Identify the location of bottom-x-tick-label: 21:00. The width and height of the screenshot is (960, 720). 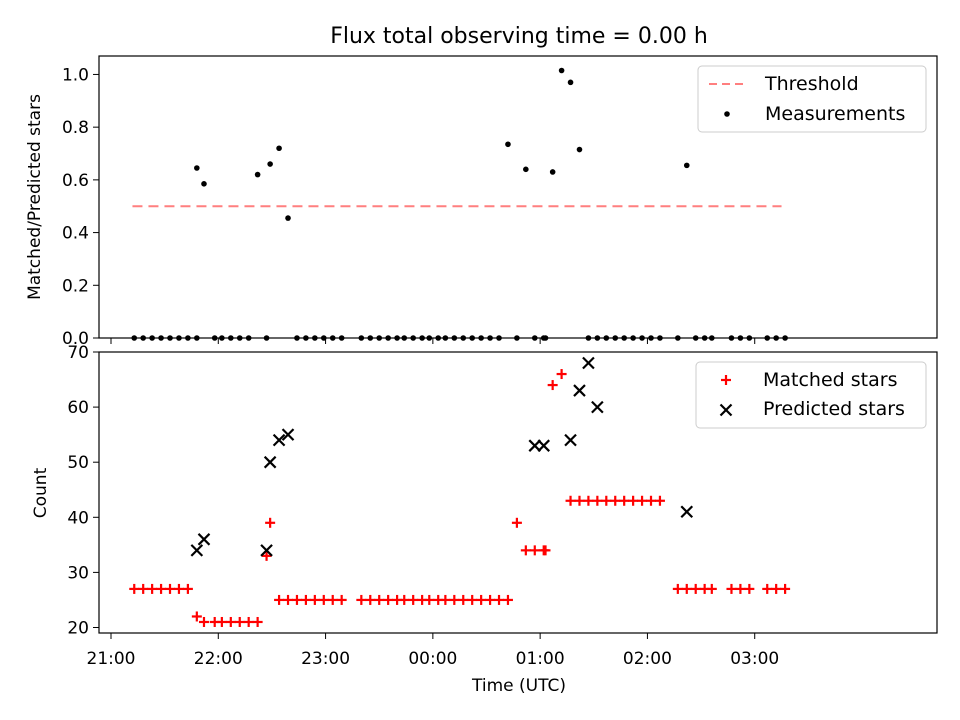
(111, 659).